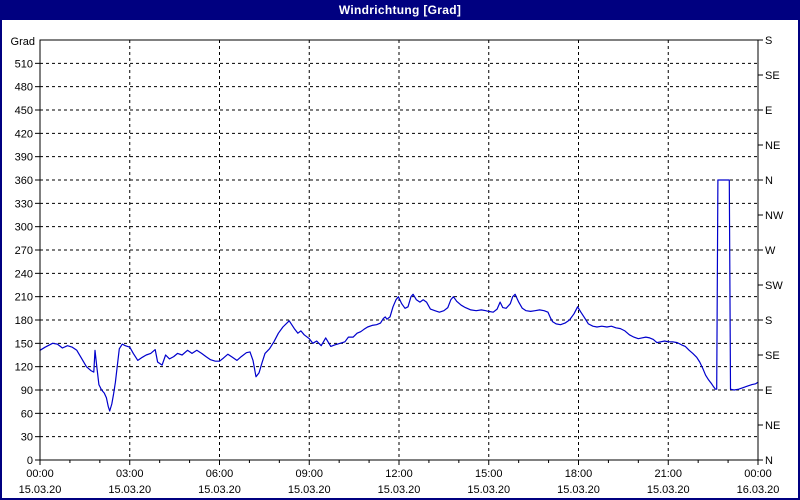  What do you see at coordinates (770, 251) in the screenshot?
I see `y-right-compass-label: W` at bounding box center [770, 251].